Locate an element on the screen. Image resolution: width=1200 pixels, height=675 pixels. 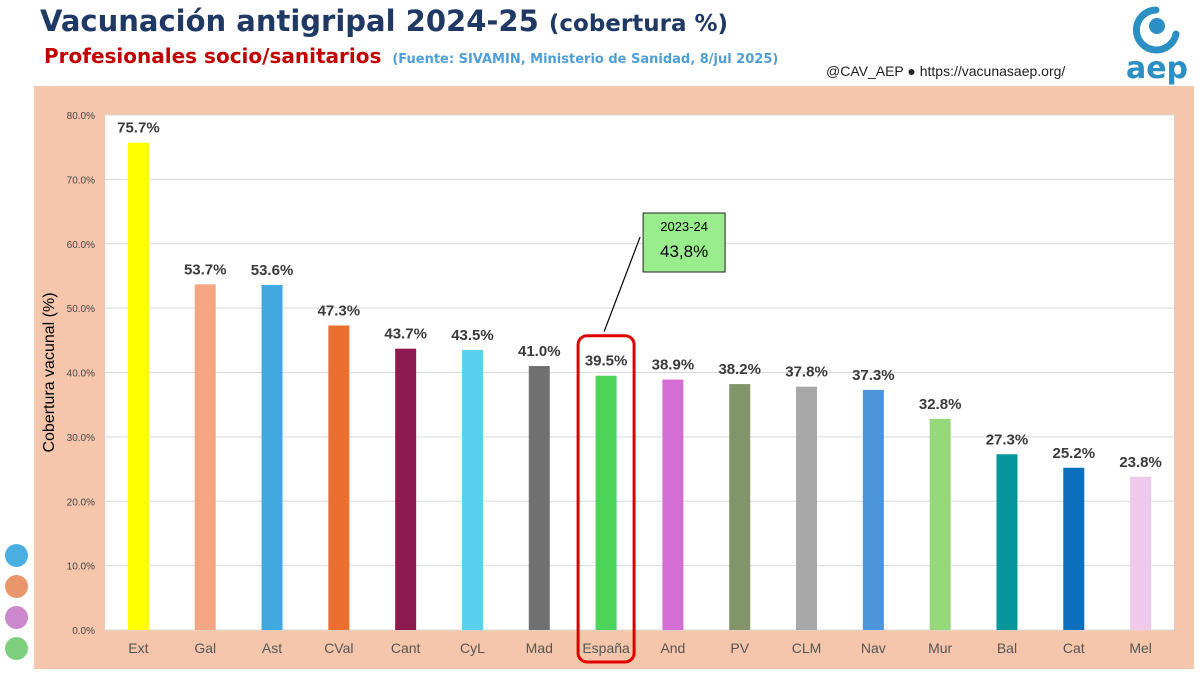
x-tick-label: And is located at coordinates (672, 648).